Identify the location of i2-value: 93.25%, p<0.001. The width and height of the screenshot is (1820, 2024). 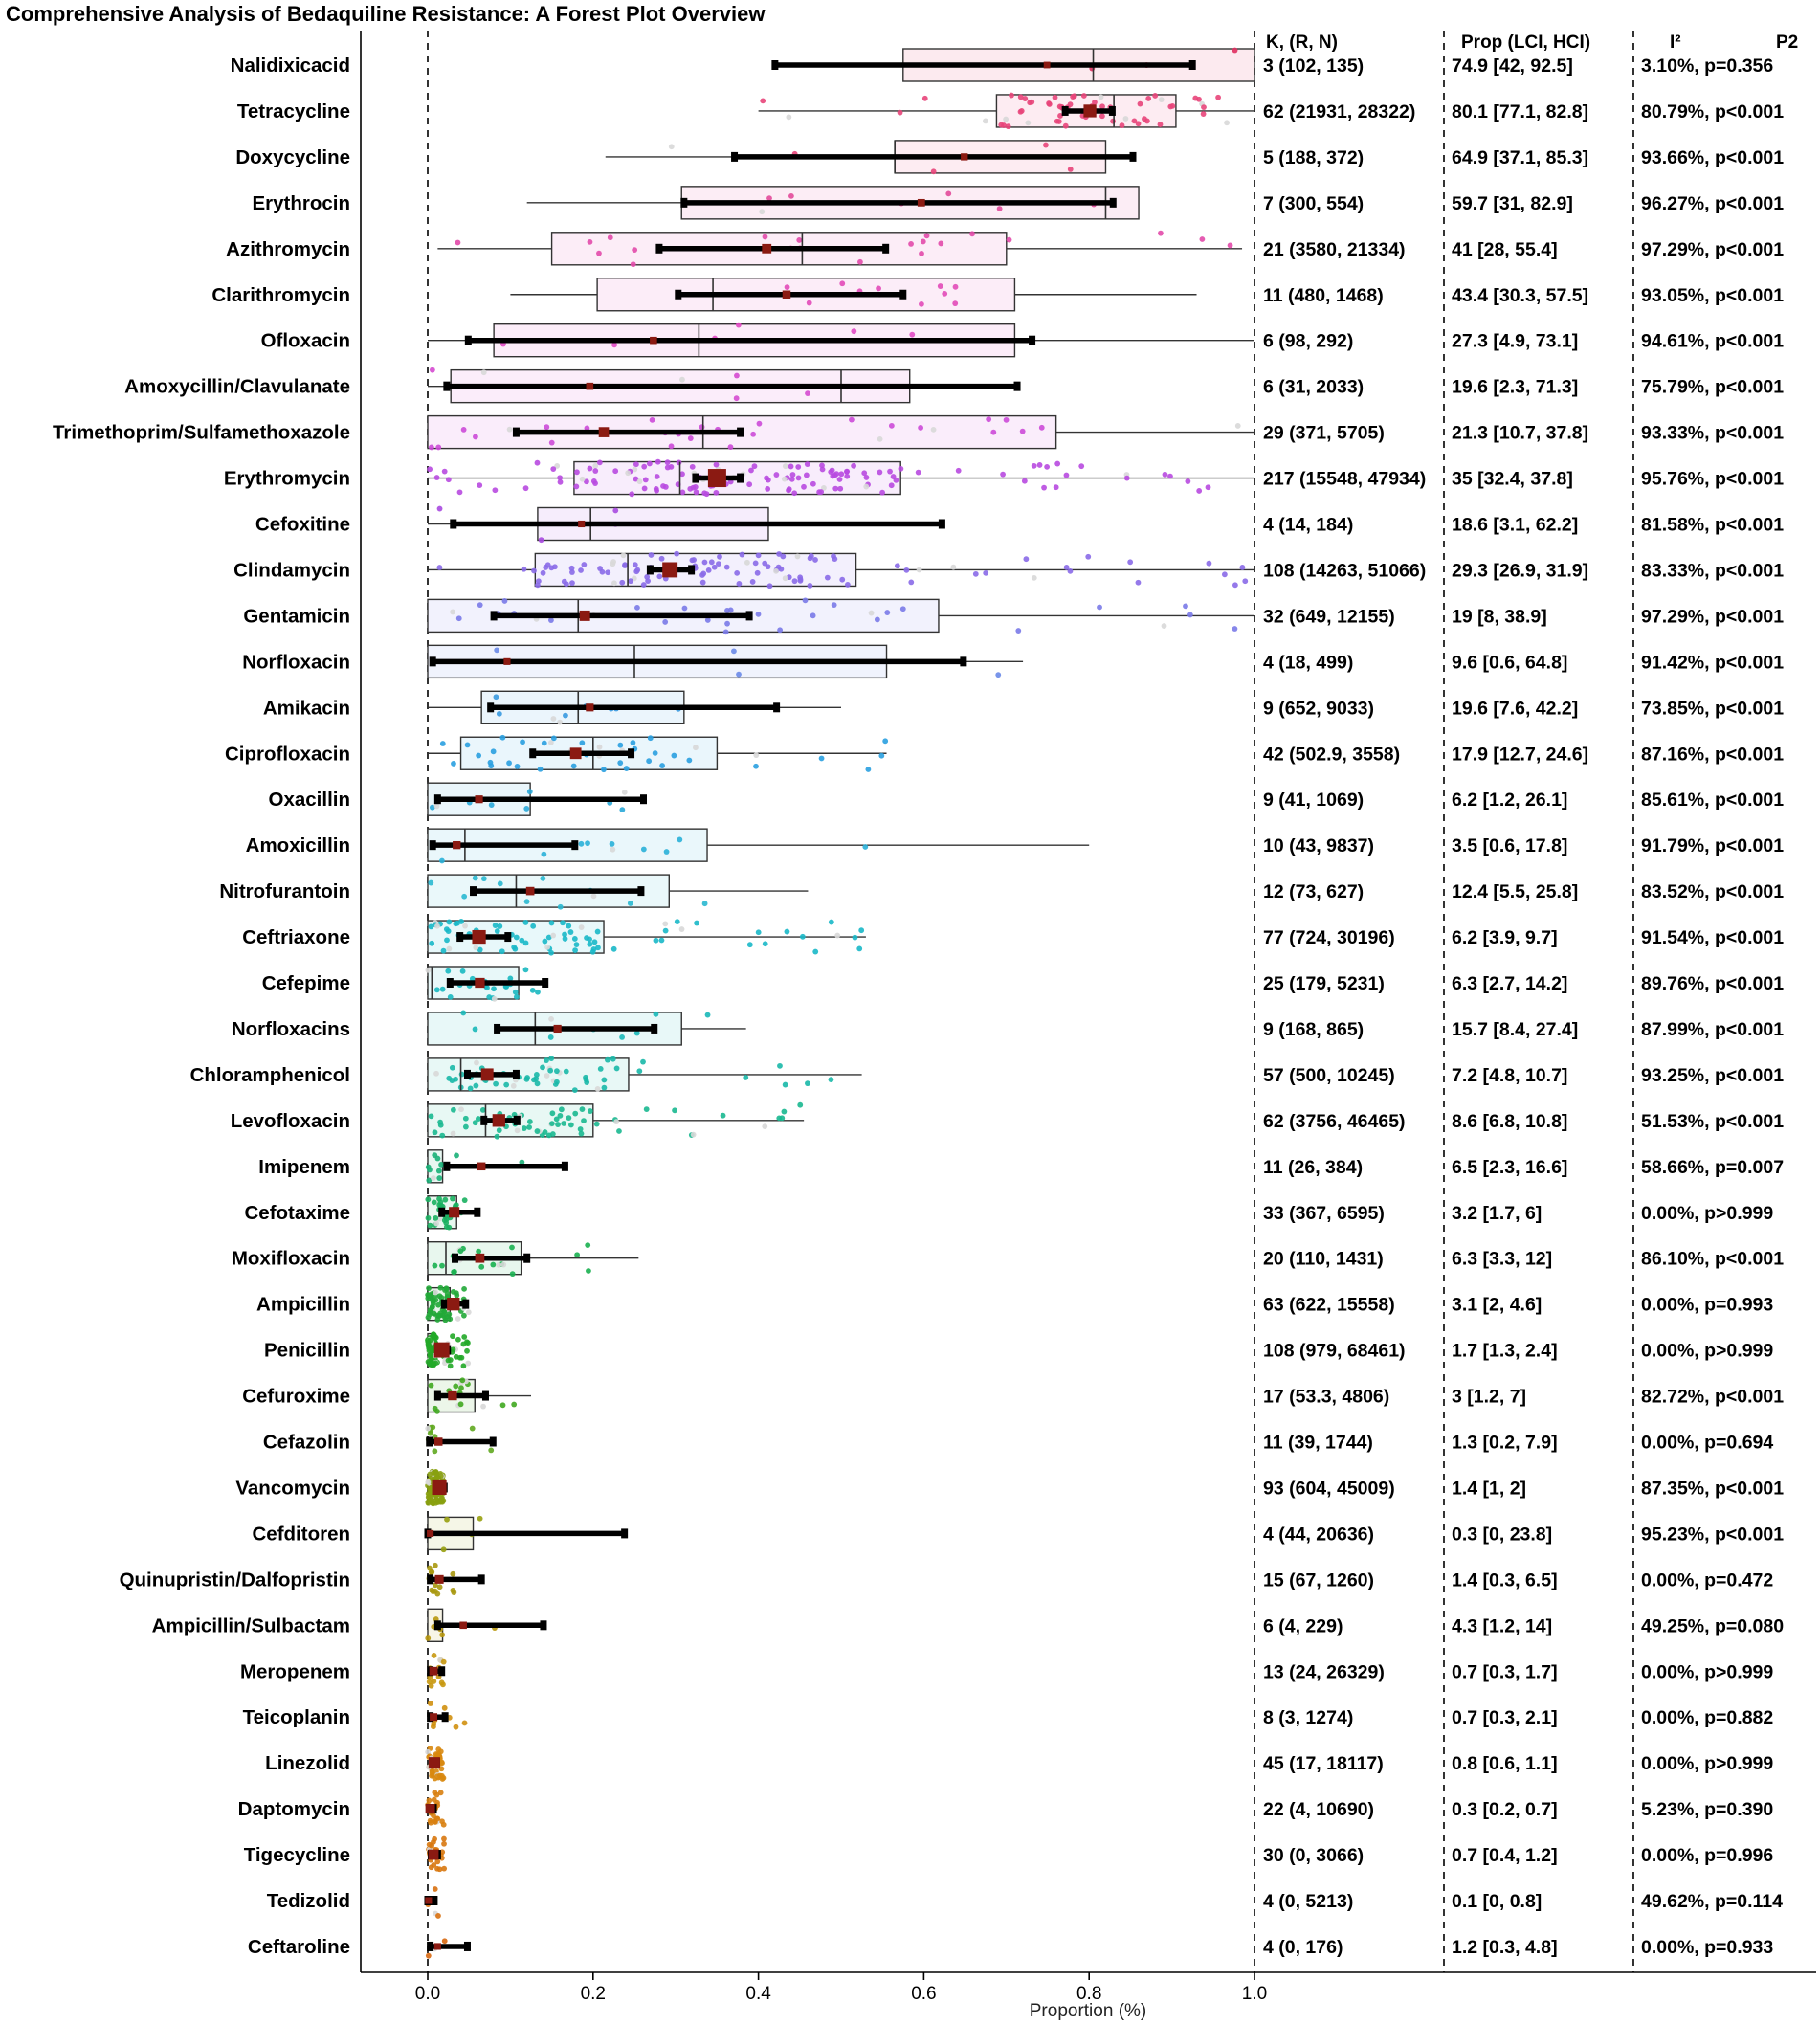
(1712, 1075).